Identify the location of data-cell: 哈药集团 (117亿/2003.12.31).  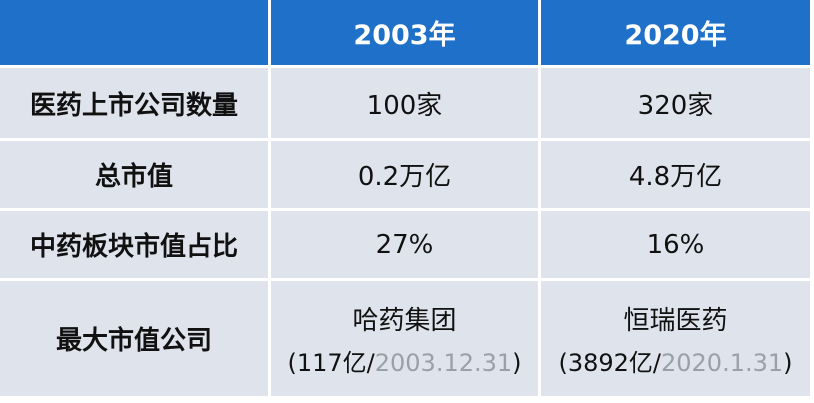
(404, 338).